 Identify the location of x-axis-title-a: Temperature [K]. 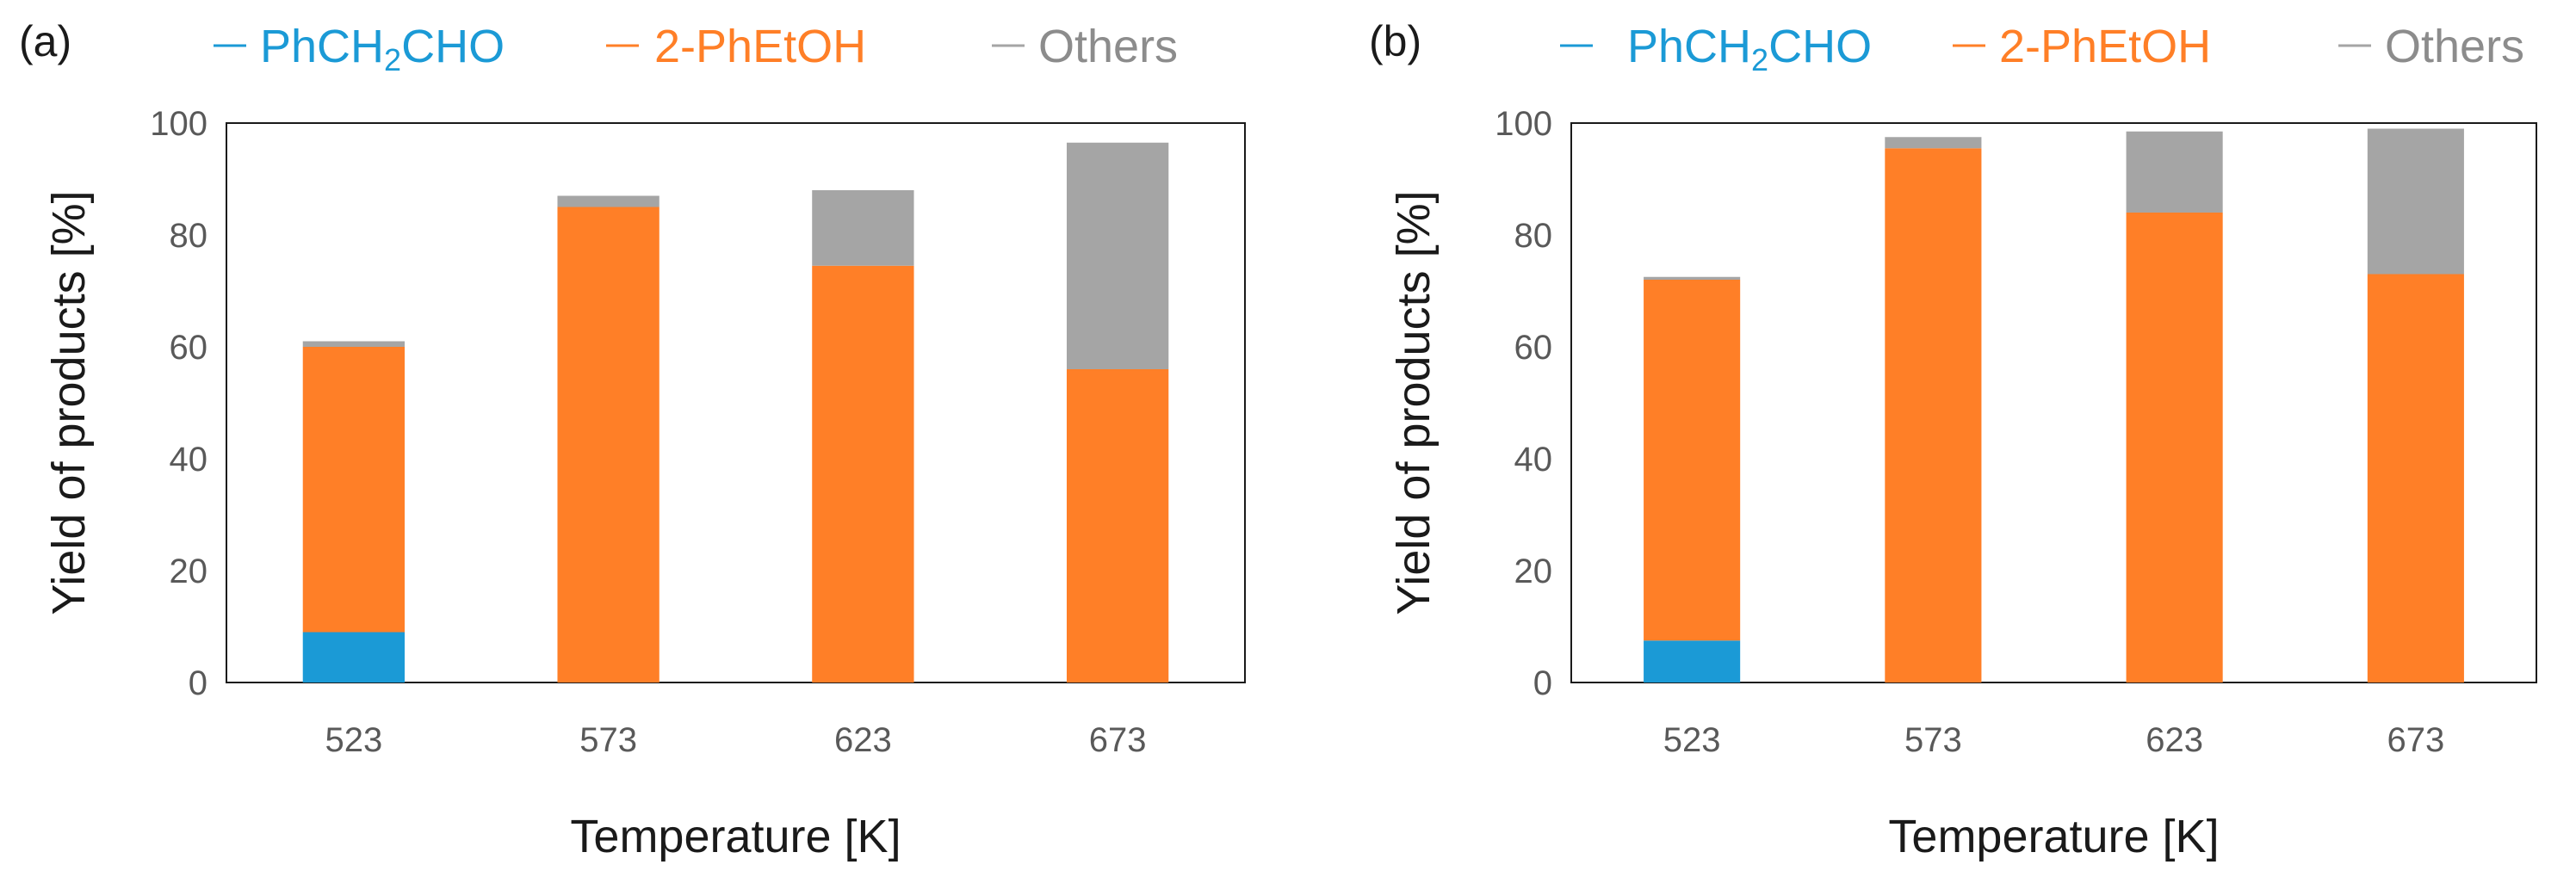
(736, 836).